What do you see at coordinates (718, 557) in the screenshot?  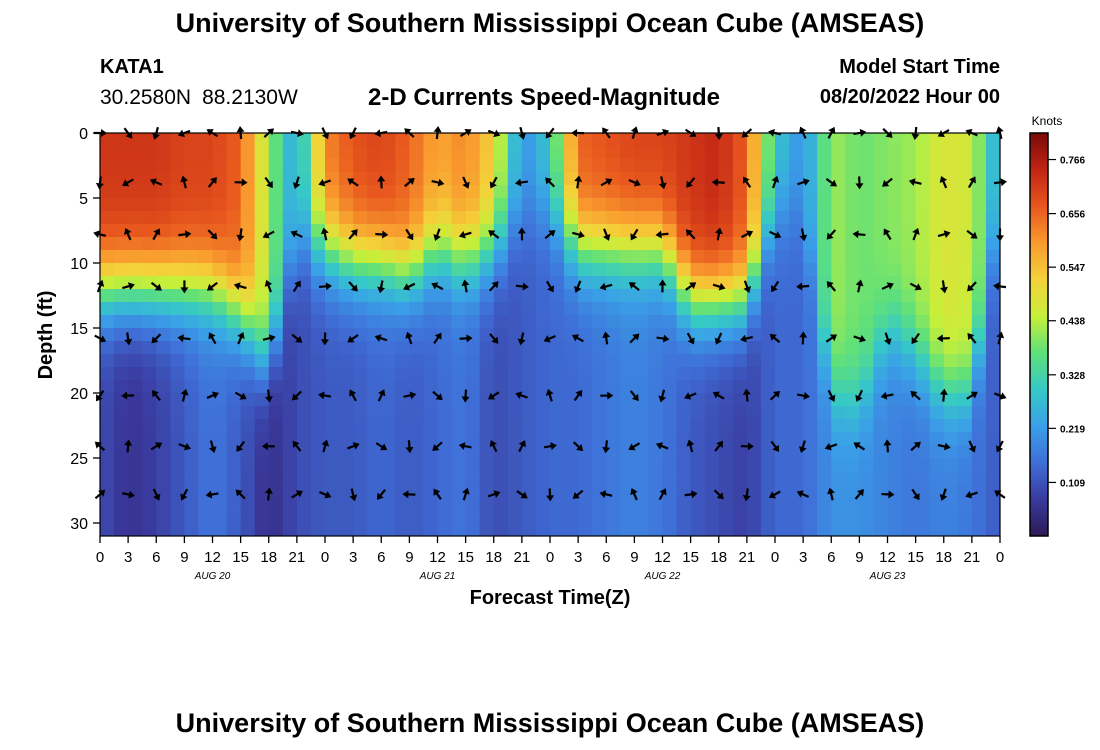 I see `x-tick-label: 18` at bounding box center [718, 557].